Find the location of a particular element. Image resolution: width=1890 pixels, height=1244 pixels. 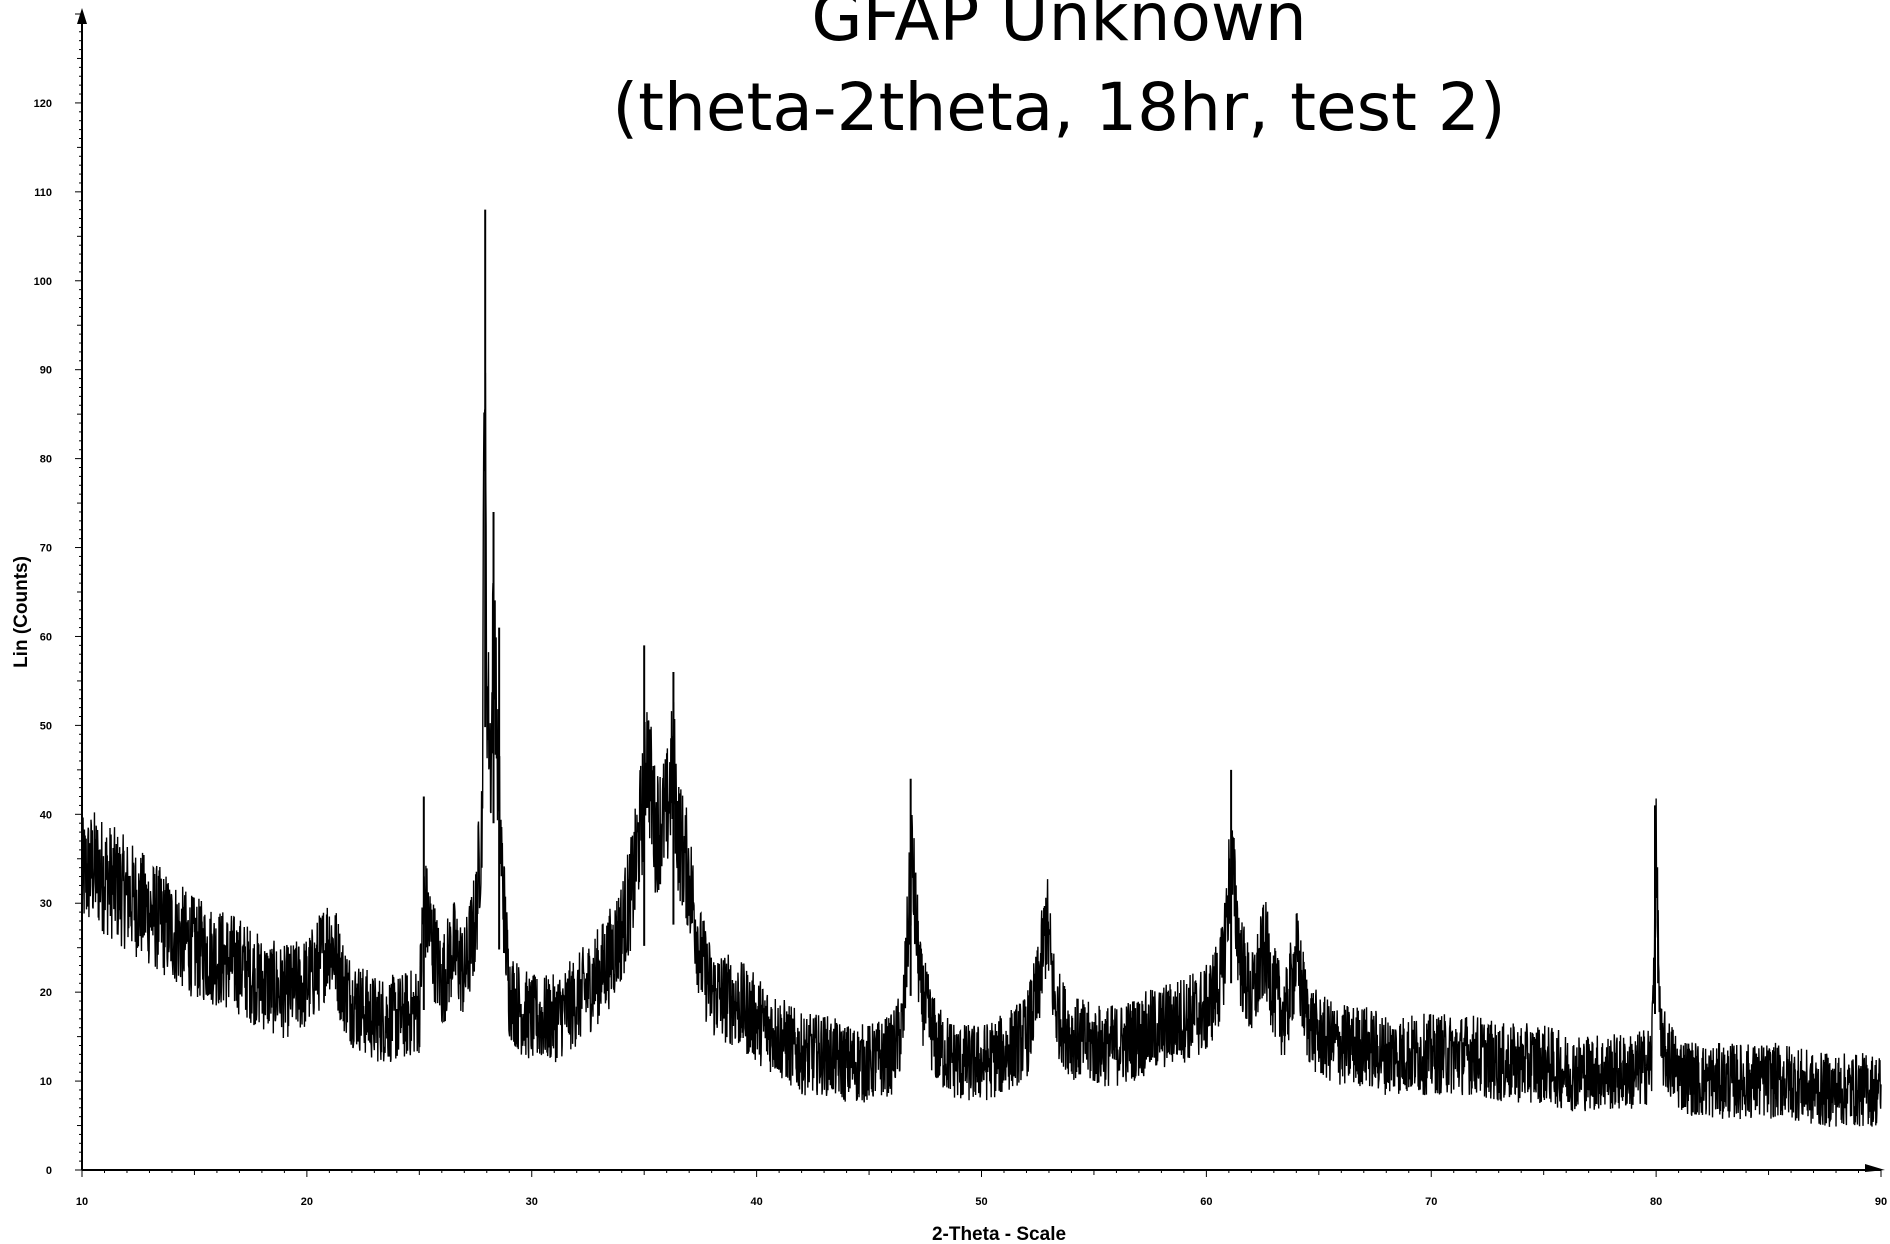

chart-title-line-2: (theta-2theta, 18hr, test 2) is located at coordinates (1058, 107).